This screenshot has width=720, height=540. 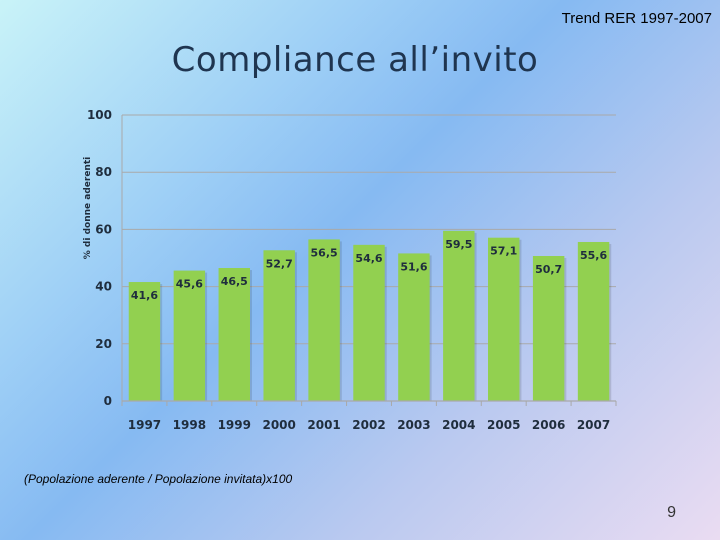 What do you see at coordinates (103, 344) in the screenshot?
I see `y-tick-label: 20` at bounding box center [103, 344].